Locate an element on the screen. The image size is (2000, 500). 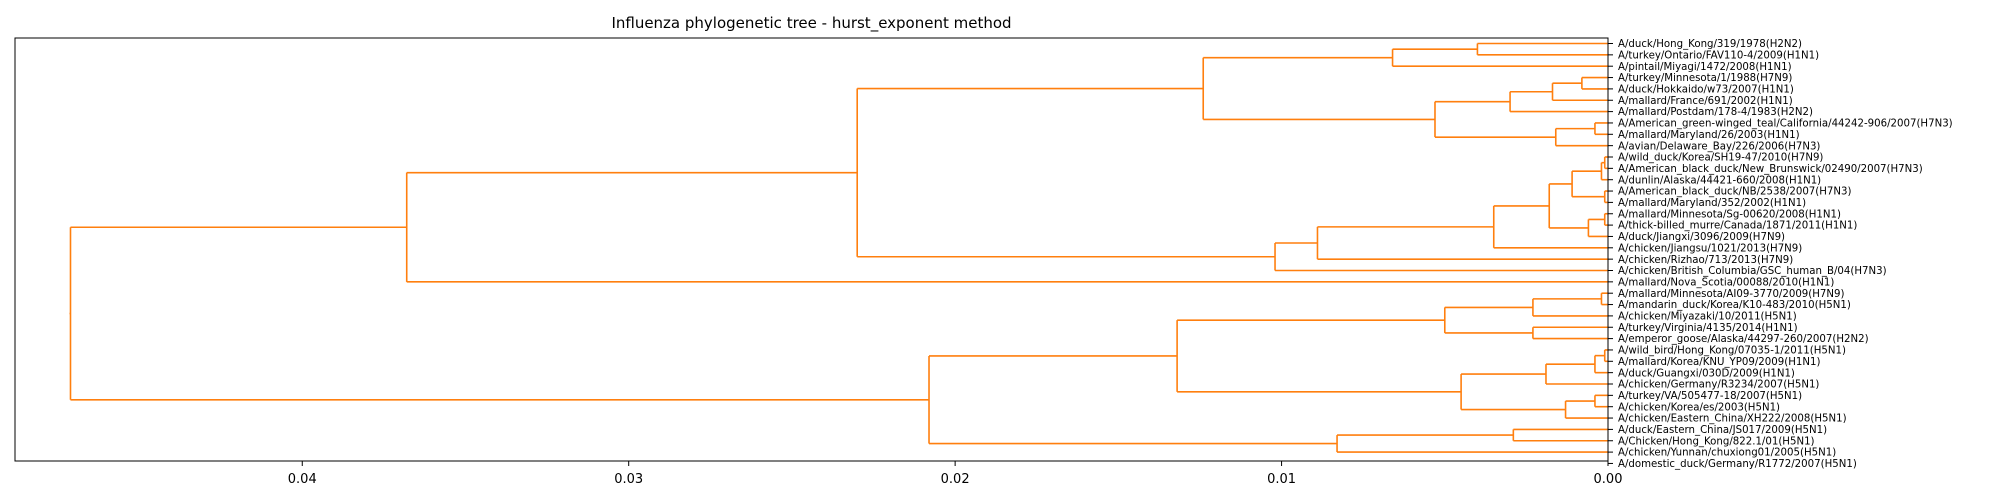
x-tick-label: 0.03 is located at coordinates (628, 479).